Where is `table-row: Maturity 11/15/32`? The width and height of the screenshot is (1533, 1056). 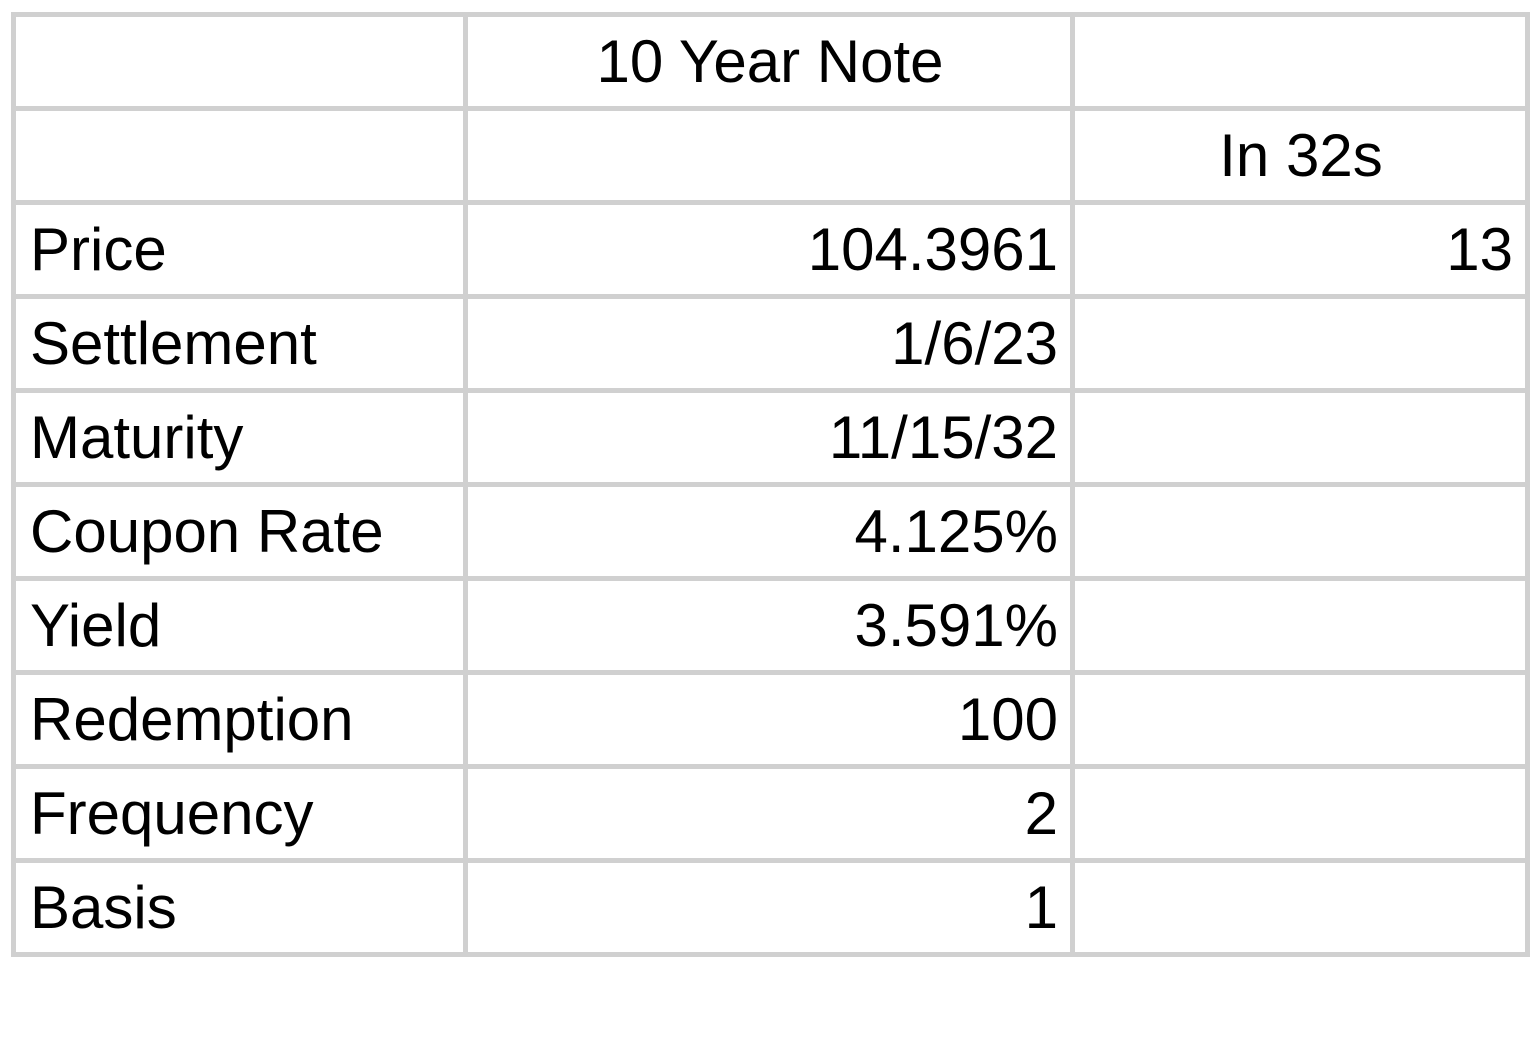
table-row: Maturity 11/15/32 is located at coordinates (770, 437).